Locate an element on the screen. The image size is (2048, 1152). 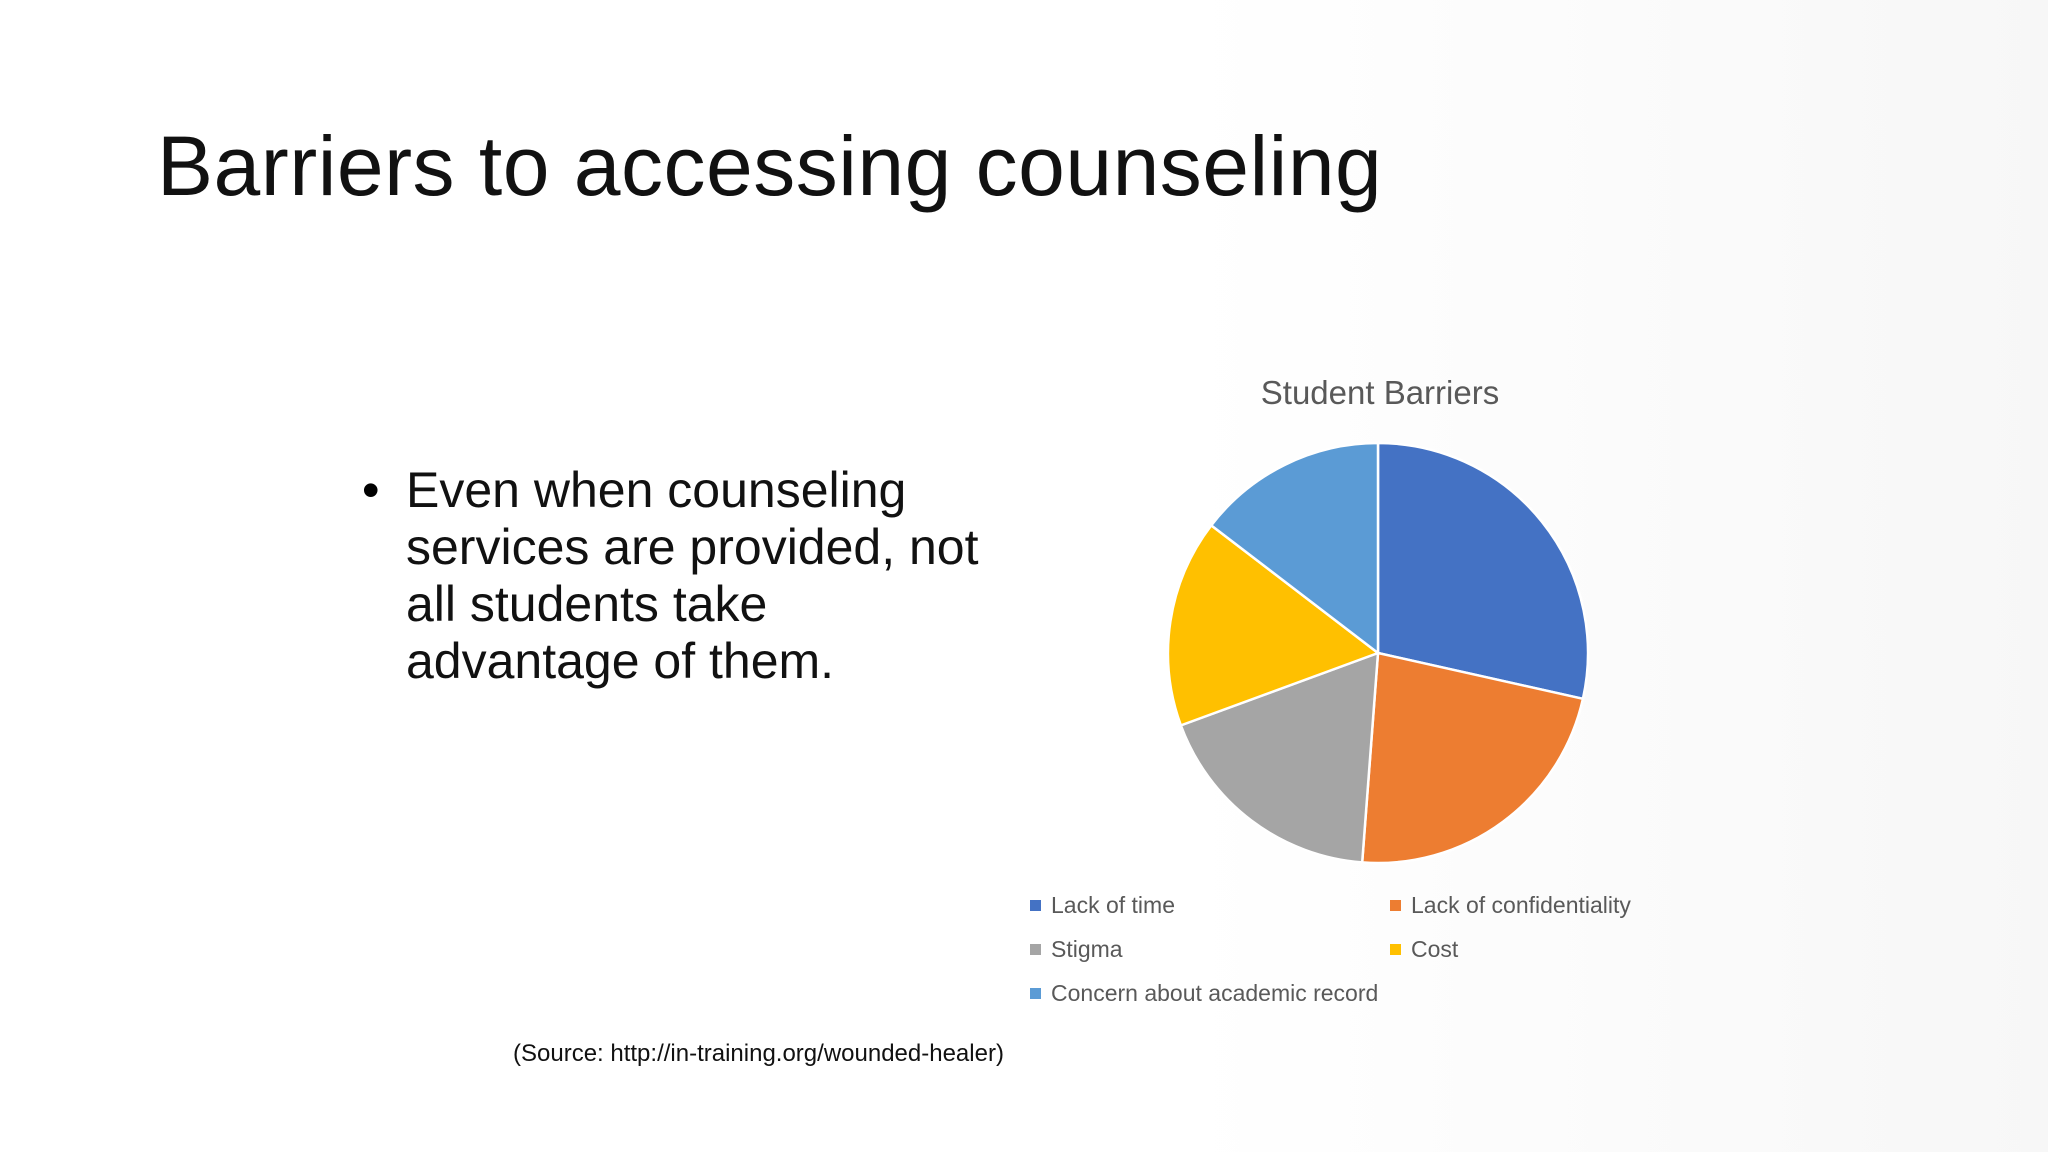
legend-label: Stigma is located at coordinates (1087, 949).